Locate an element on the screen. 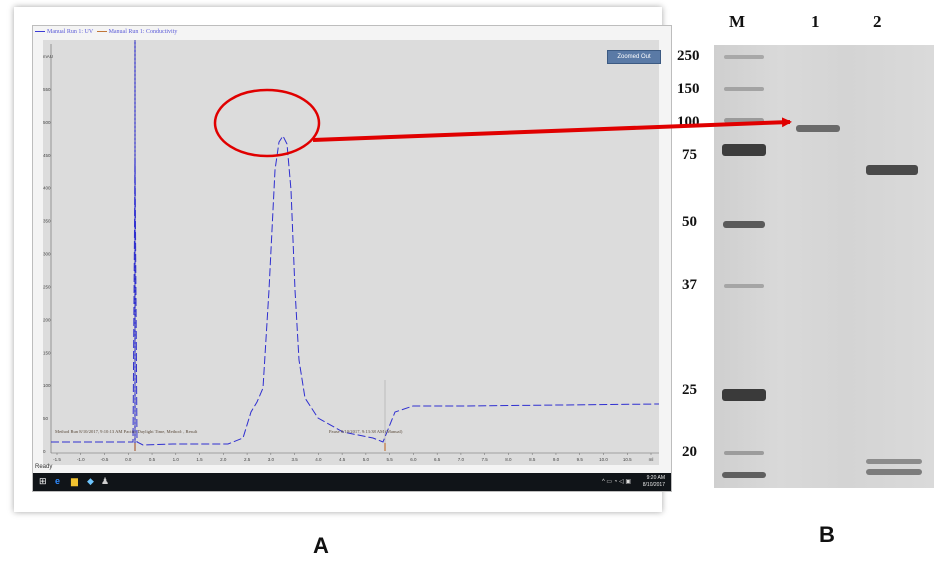 This screenshot has width=937, height=562. y-tick-label: 250 is located at coordinates (47, 286).